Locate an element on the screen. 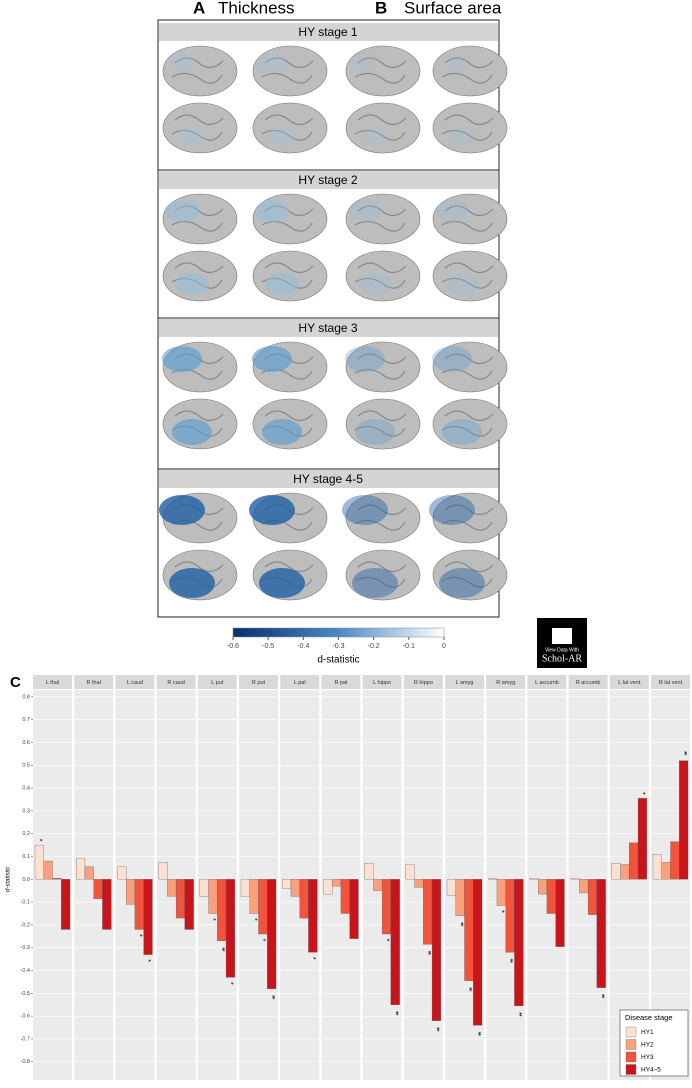 This screenshot has width=692, height=1088. colorbar-tick-label: -0.5 is located at coordinates (268, 646).